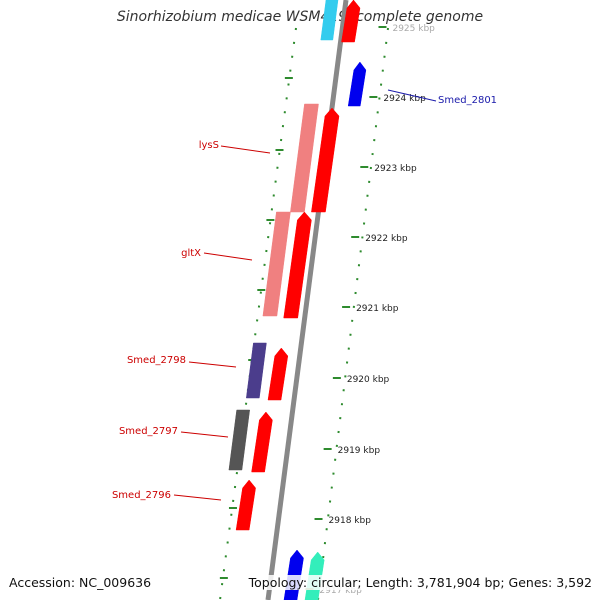  Describe the element at coordinates (256, 370) in the screenshot. I see `gene-smed-2798-navy` at that location.